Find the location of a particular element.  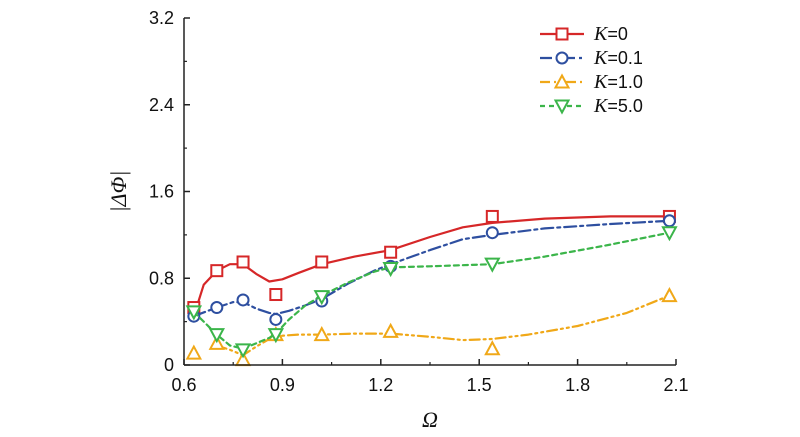

x-tick-label: 0.9 is located at coordinates (282, 385).